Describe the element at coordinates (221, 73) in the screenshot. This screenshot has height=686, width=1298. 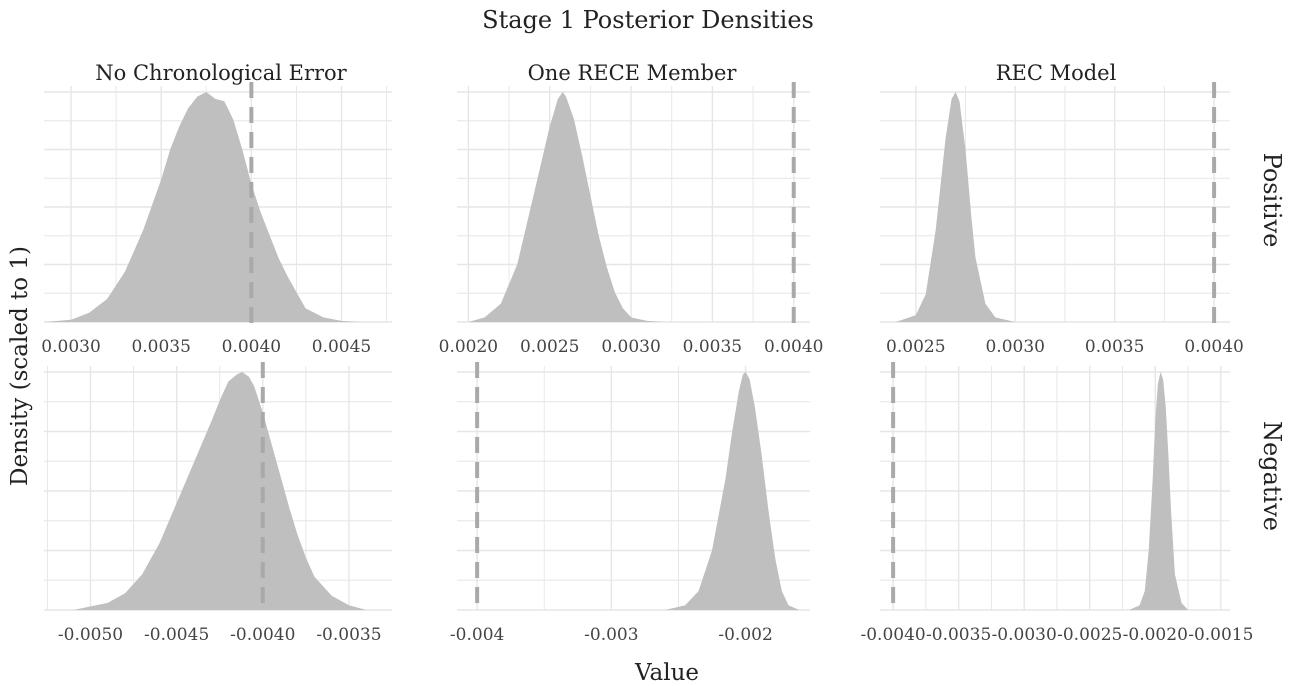
I see `strip-col-1: No Chronological Error` at that location.